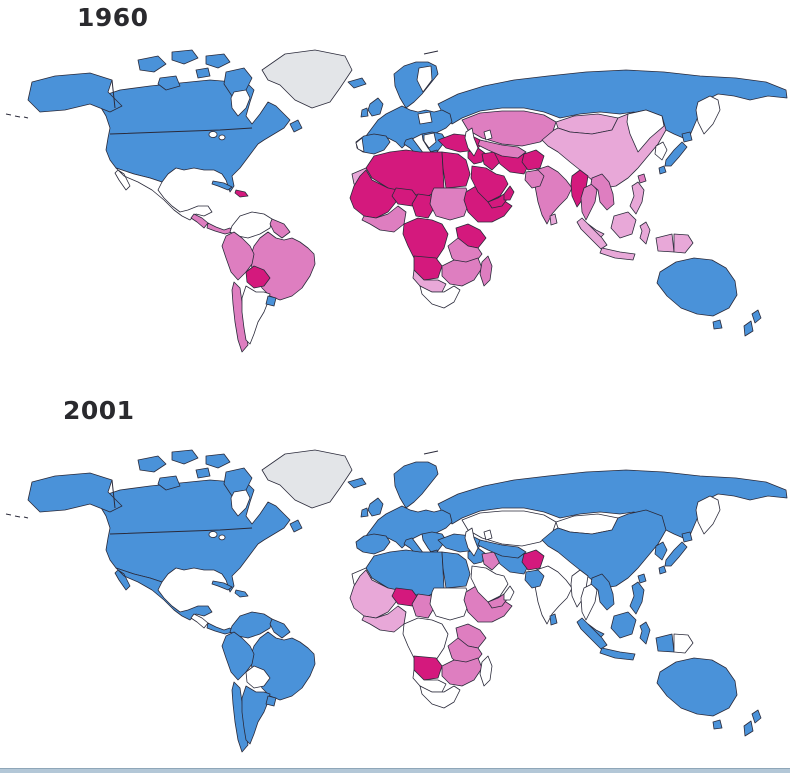  What do you see at coordinates (405, 197) in the screenshot?
I see `region-niger` at bounding box center [405, 197].